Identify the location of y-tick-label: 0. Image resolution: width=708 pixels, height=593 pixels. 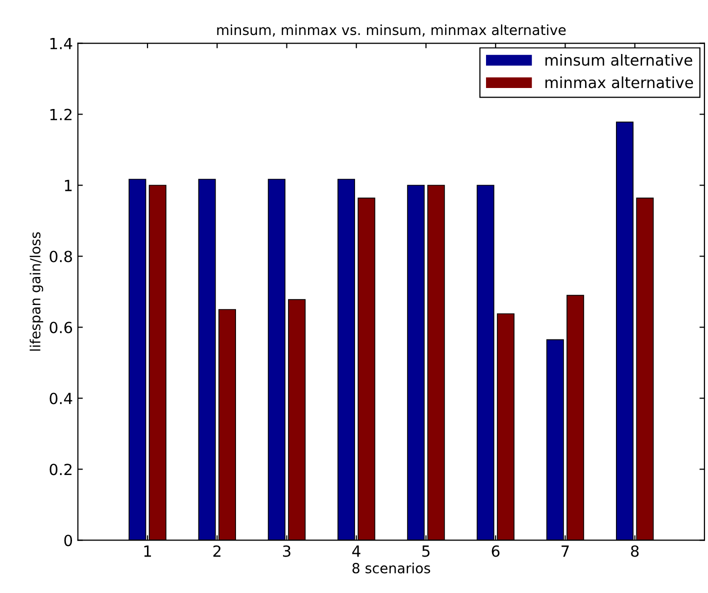
(68, 540).